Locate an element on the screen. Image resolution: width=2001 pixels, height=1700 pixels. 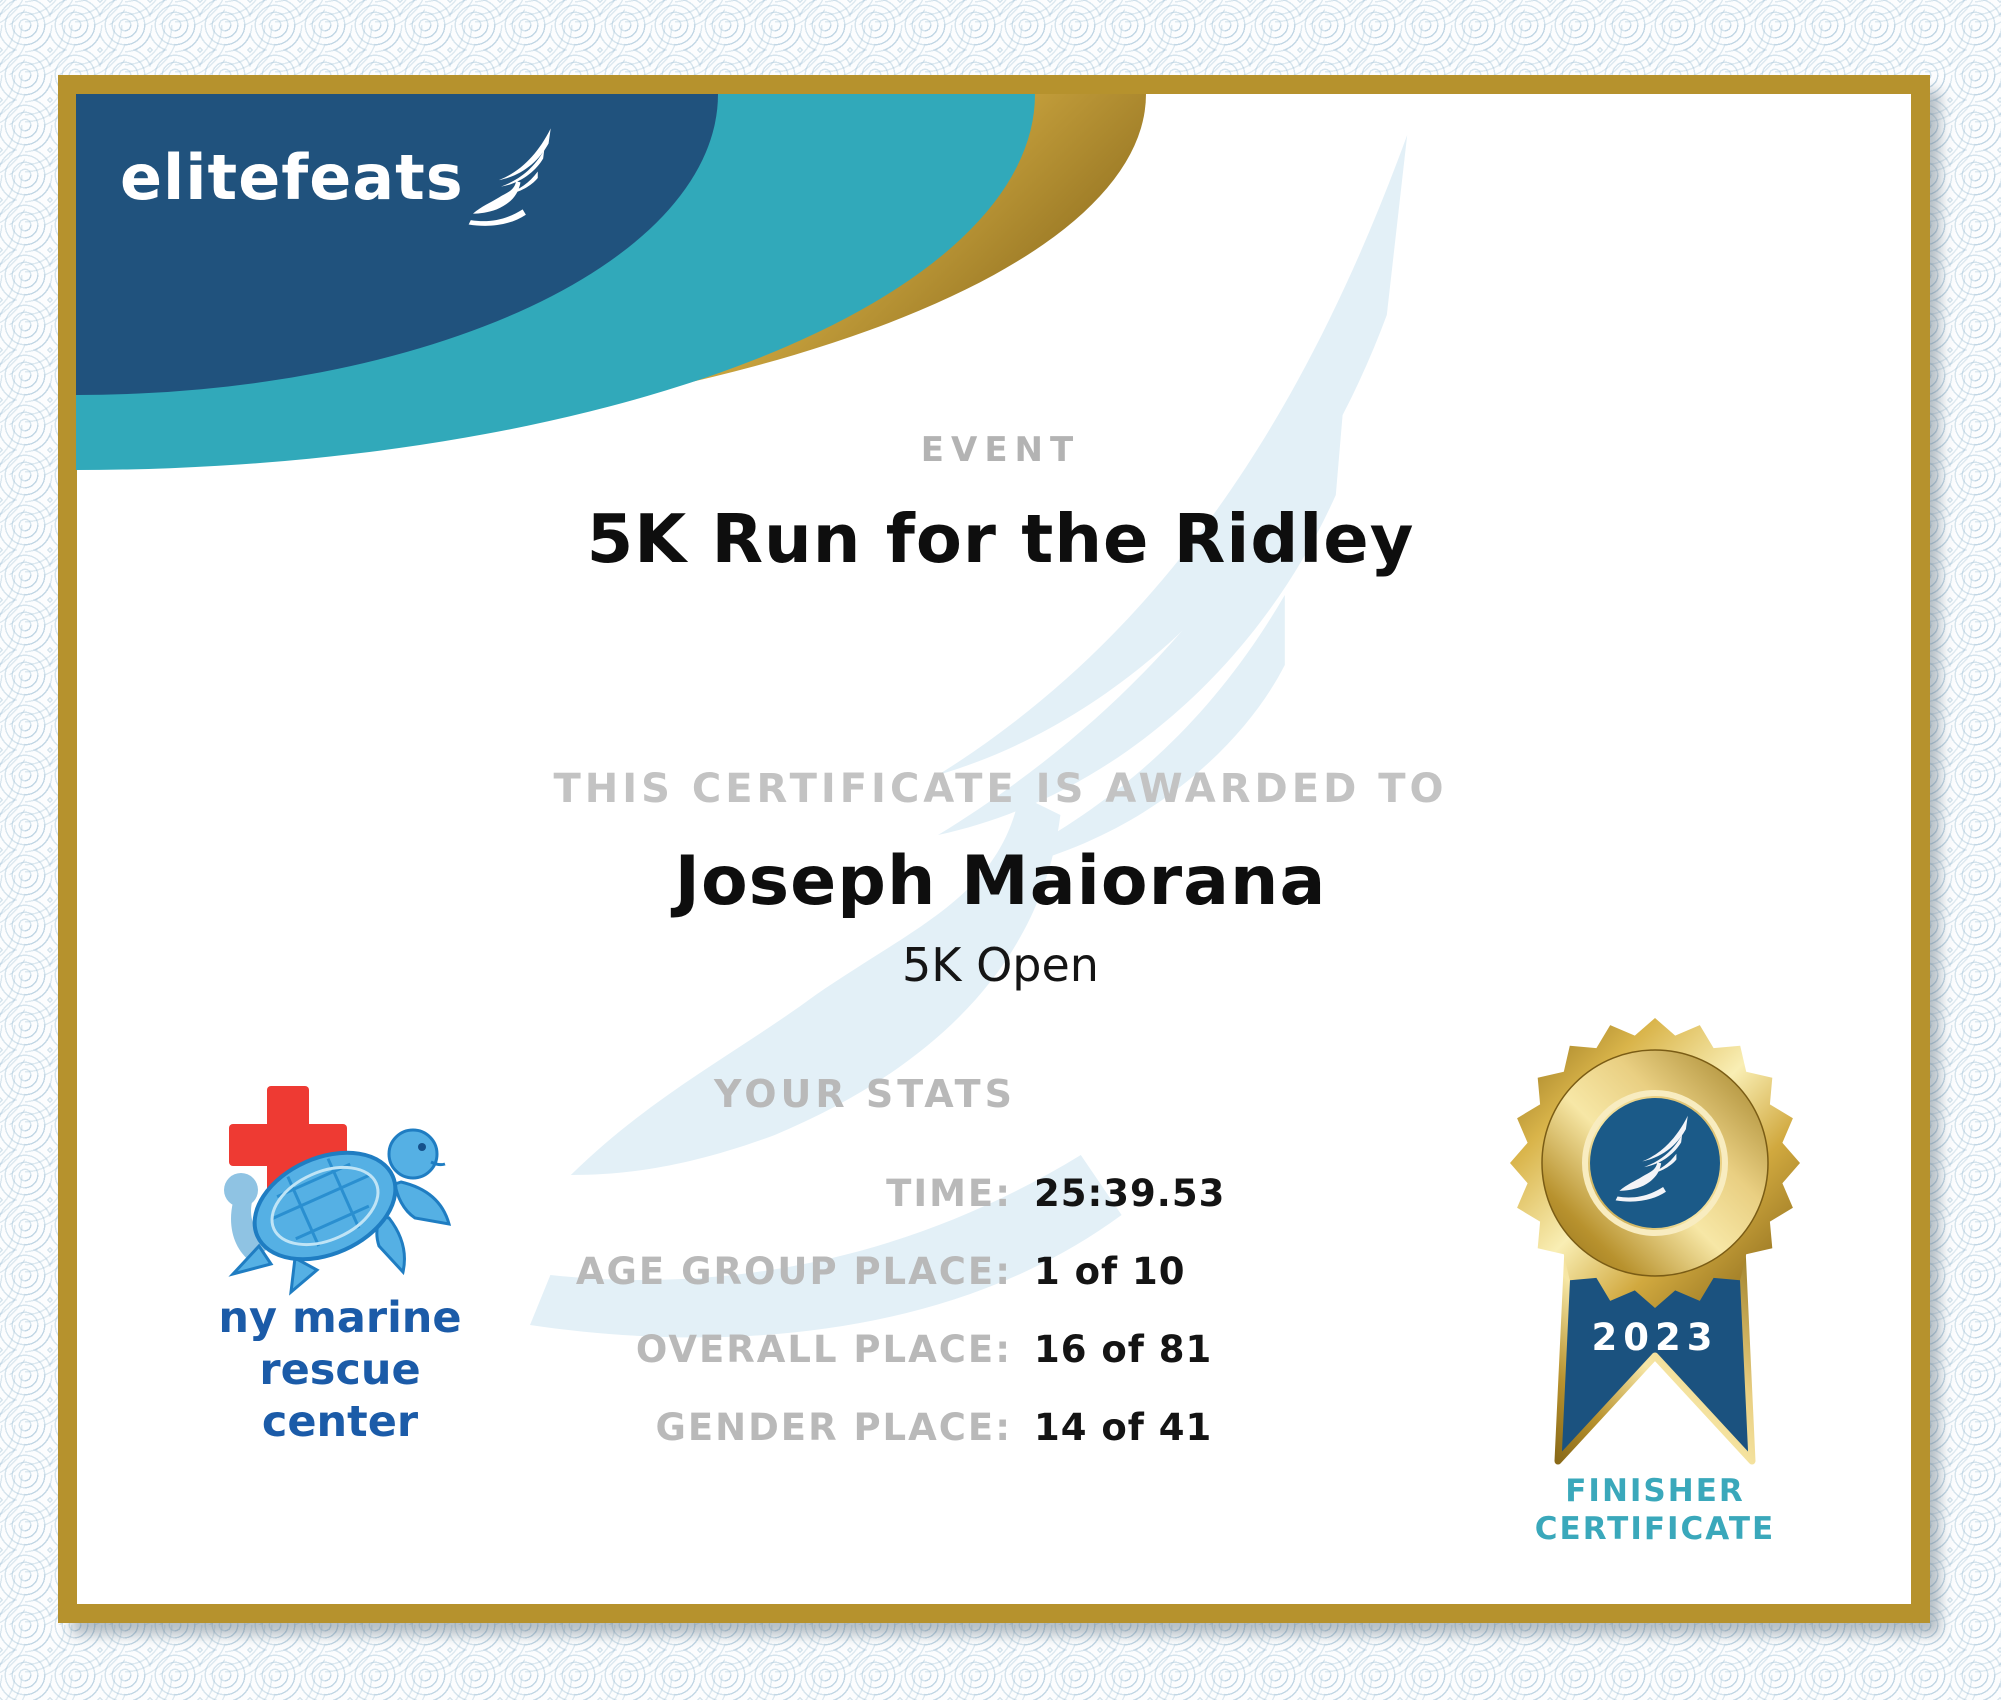
seal-icon is located at coordinates (247, 1217).